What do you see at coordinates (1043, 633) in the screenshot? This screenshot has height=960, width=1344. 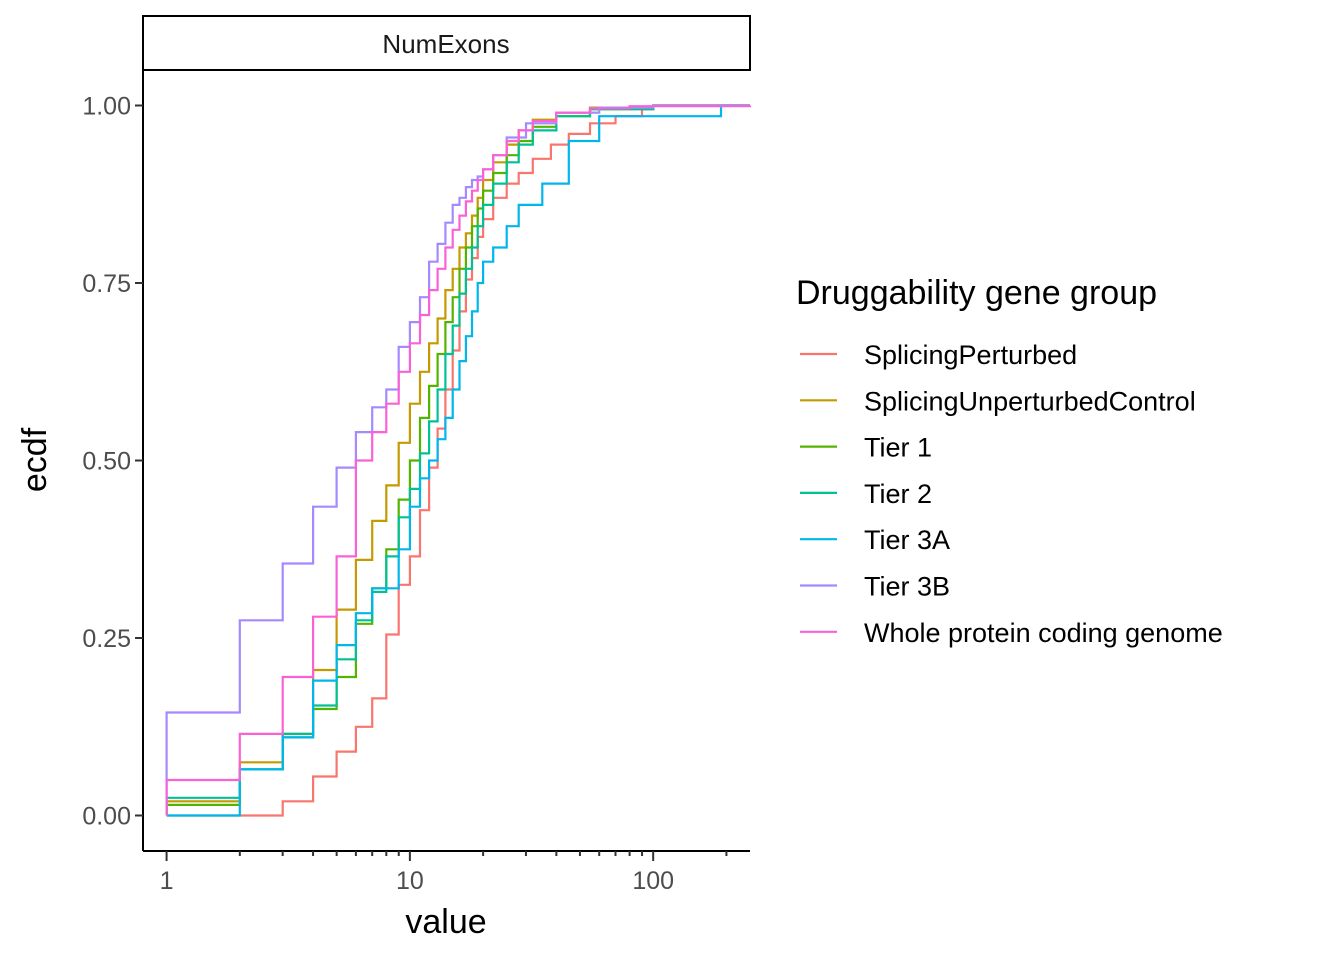 I see `legend-label: Whole protein coding genome` at bounding box center [1043, 633].